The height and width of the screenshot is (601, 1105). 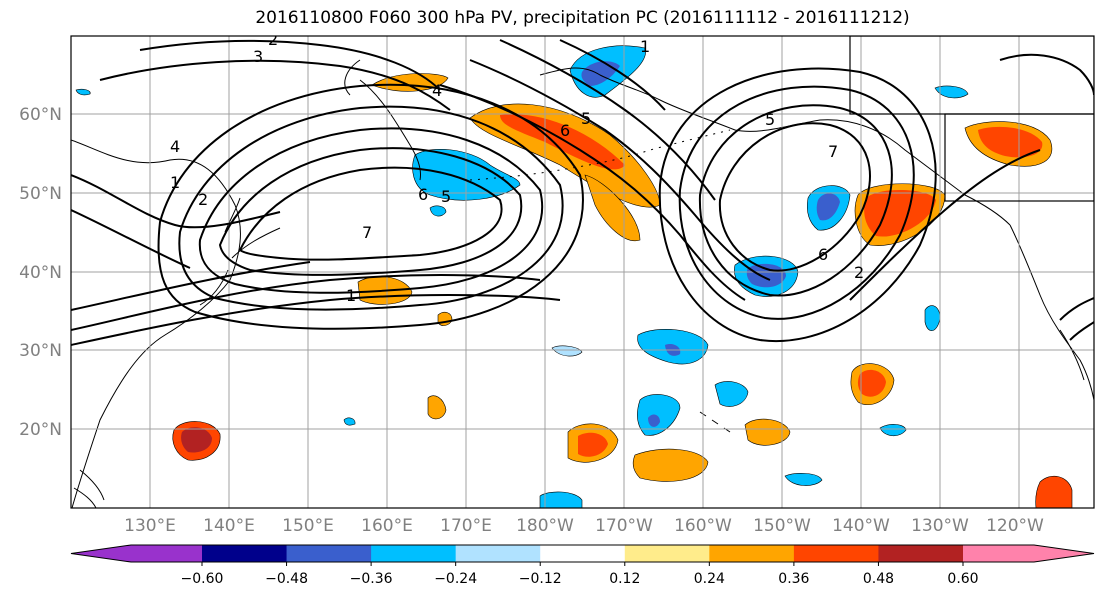 I want to click on asia-coastline, so click(x=156, y=323).